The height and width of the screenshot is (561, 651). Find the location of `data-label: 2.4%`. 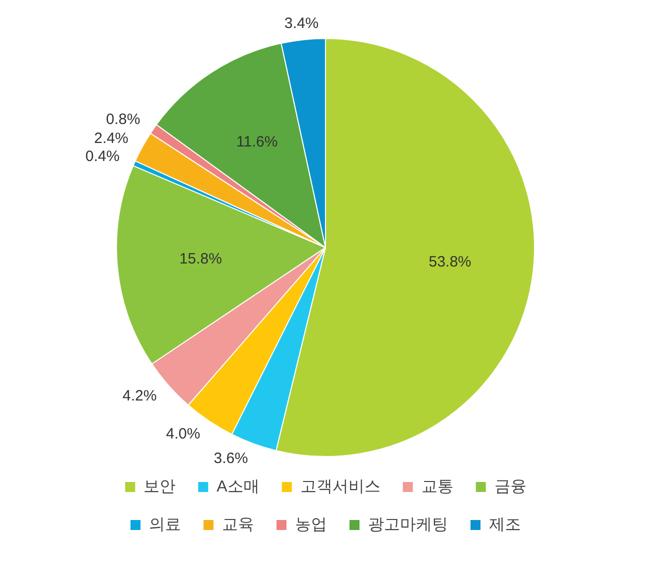

data-label: 2.4% is located at coordinates (111, 139).